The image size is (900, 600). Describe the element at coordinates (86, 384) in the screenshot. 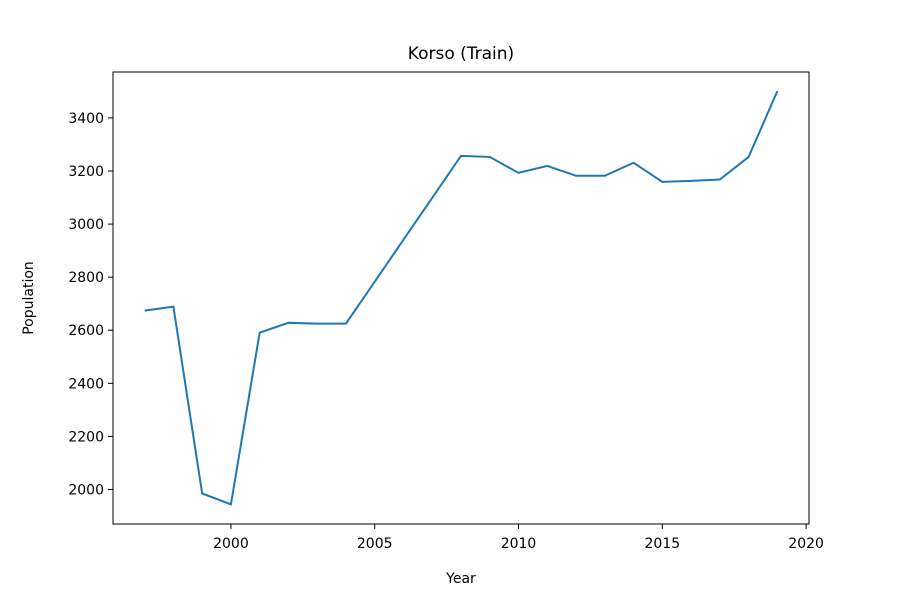

I see `y-tick-label: 2400` at that location.